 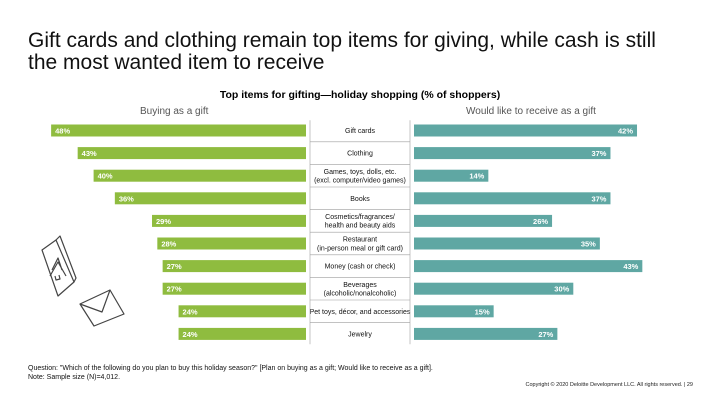 I want to click on buying-value-label: 36%, so click(x=126, y=198).